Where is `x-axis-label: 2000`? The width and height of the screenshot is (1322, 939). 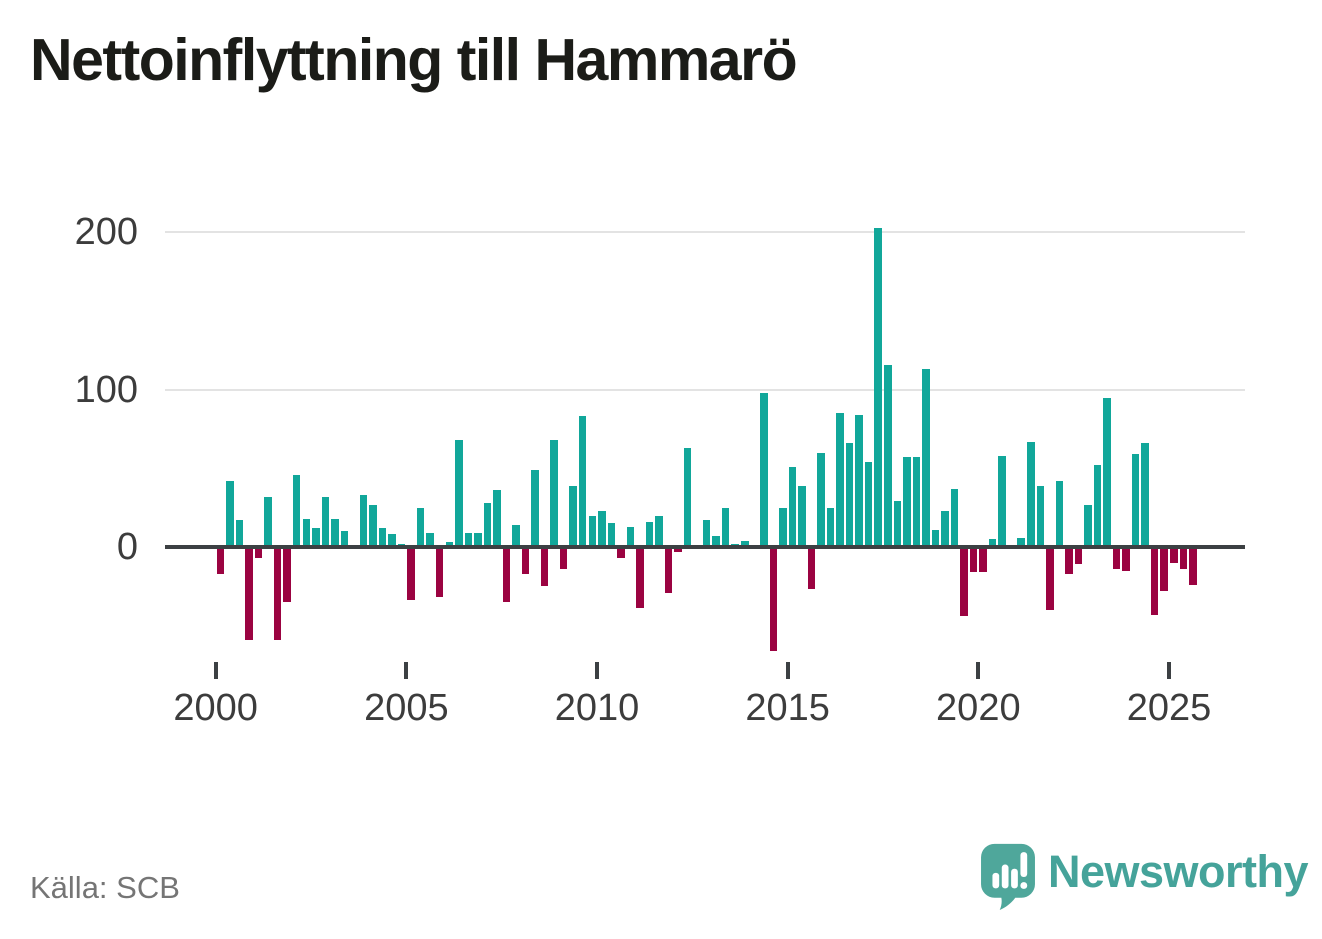
x-axis-label: 2000 is located at coordinates (215, 708).